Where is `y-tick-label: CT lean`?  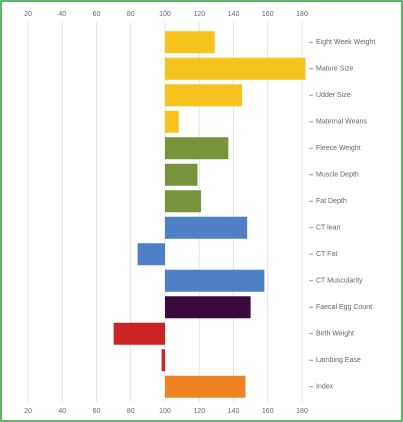 y-tick-label: CT lean is located at coordinates (328, 228).